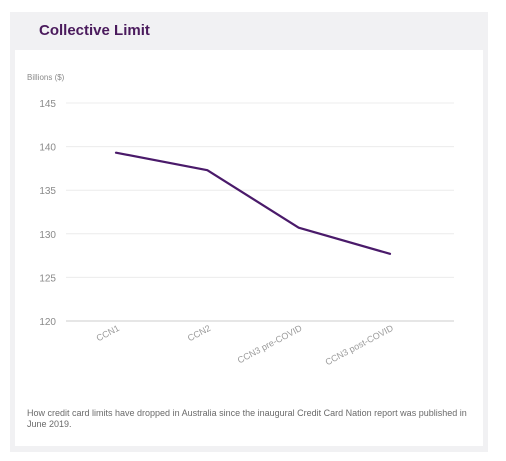  Describe the element at coordinates (253, 203) in the screenshot. I see `series-line` at that location.